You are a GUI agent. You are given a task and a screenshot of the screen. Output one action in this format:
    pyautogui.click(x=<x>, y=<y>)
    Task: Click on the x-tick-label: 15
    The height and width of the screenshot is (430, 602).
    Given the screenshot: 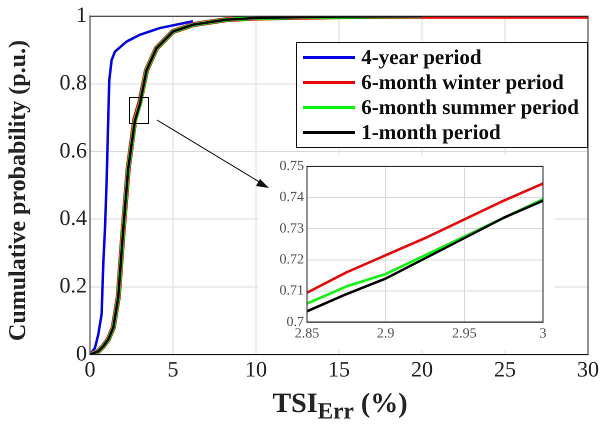 What is the action you would take?
    pyautogui.click(x=339, y=369)
    